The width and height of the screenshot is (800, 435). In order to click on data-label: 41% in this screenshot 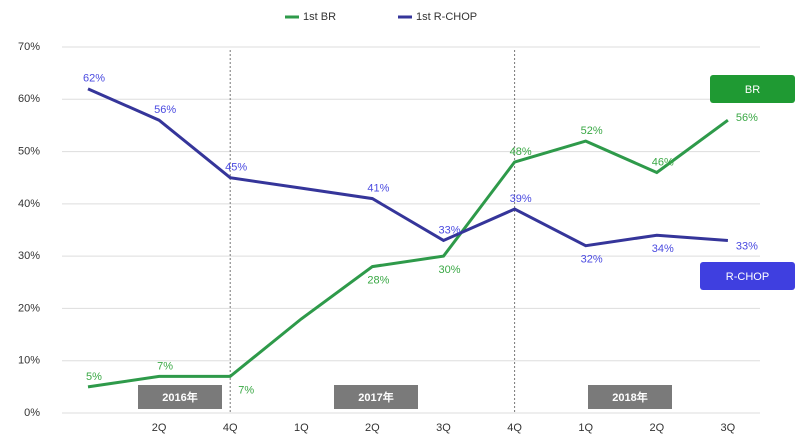, I will do `click(378, 189)`.